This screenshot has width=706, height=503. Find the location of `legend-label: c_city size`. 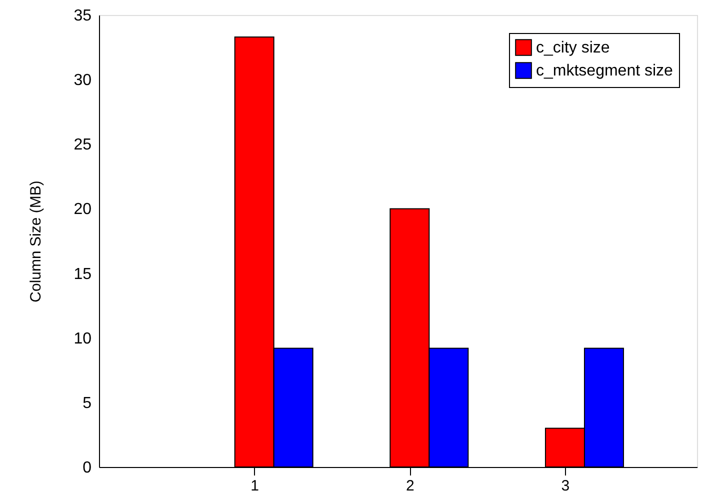

legend-label: c_city size is located at coordinates (573, 48).